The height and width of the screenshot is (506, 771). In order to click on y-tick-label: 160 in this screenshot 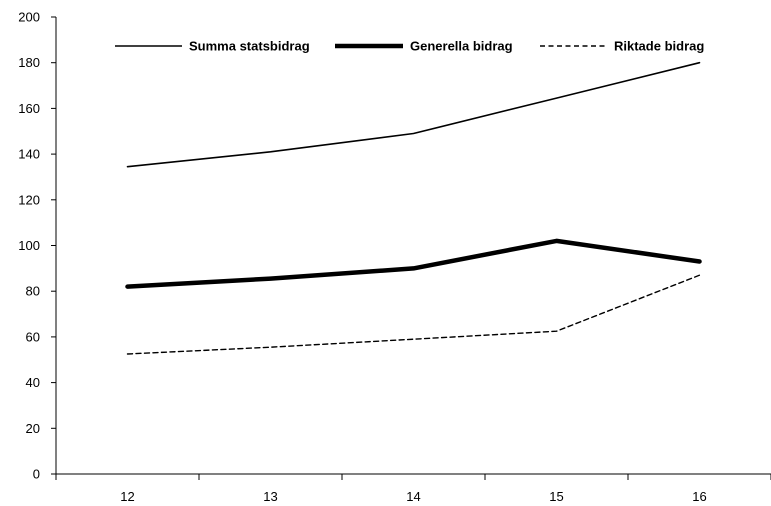, I will do `click(29, 108)`.